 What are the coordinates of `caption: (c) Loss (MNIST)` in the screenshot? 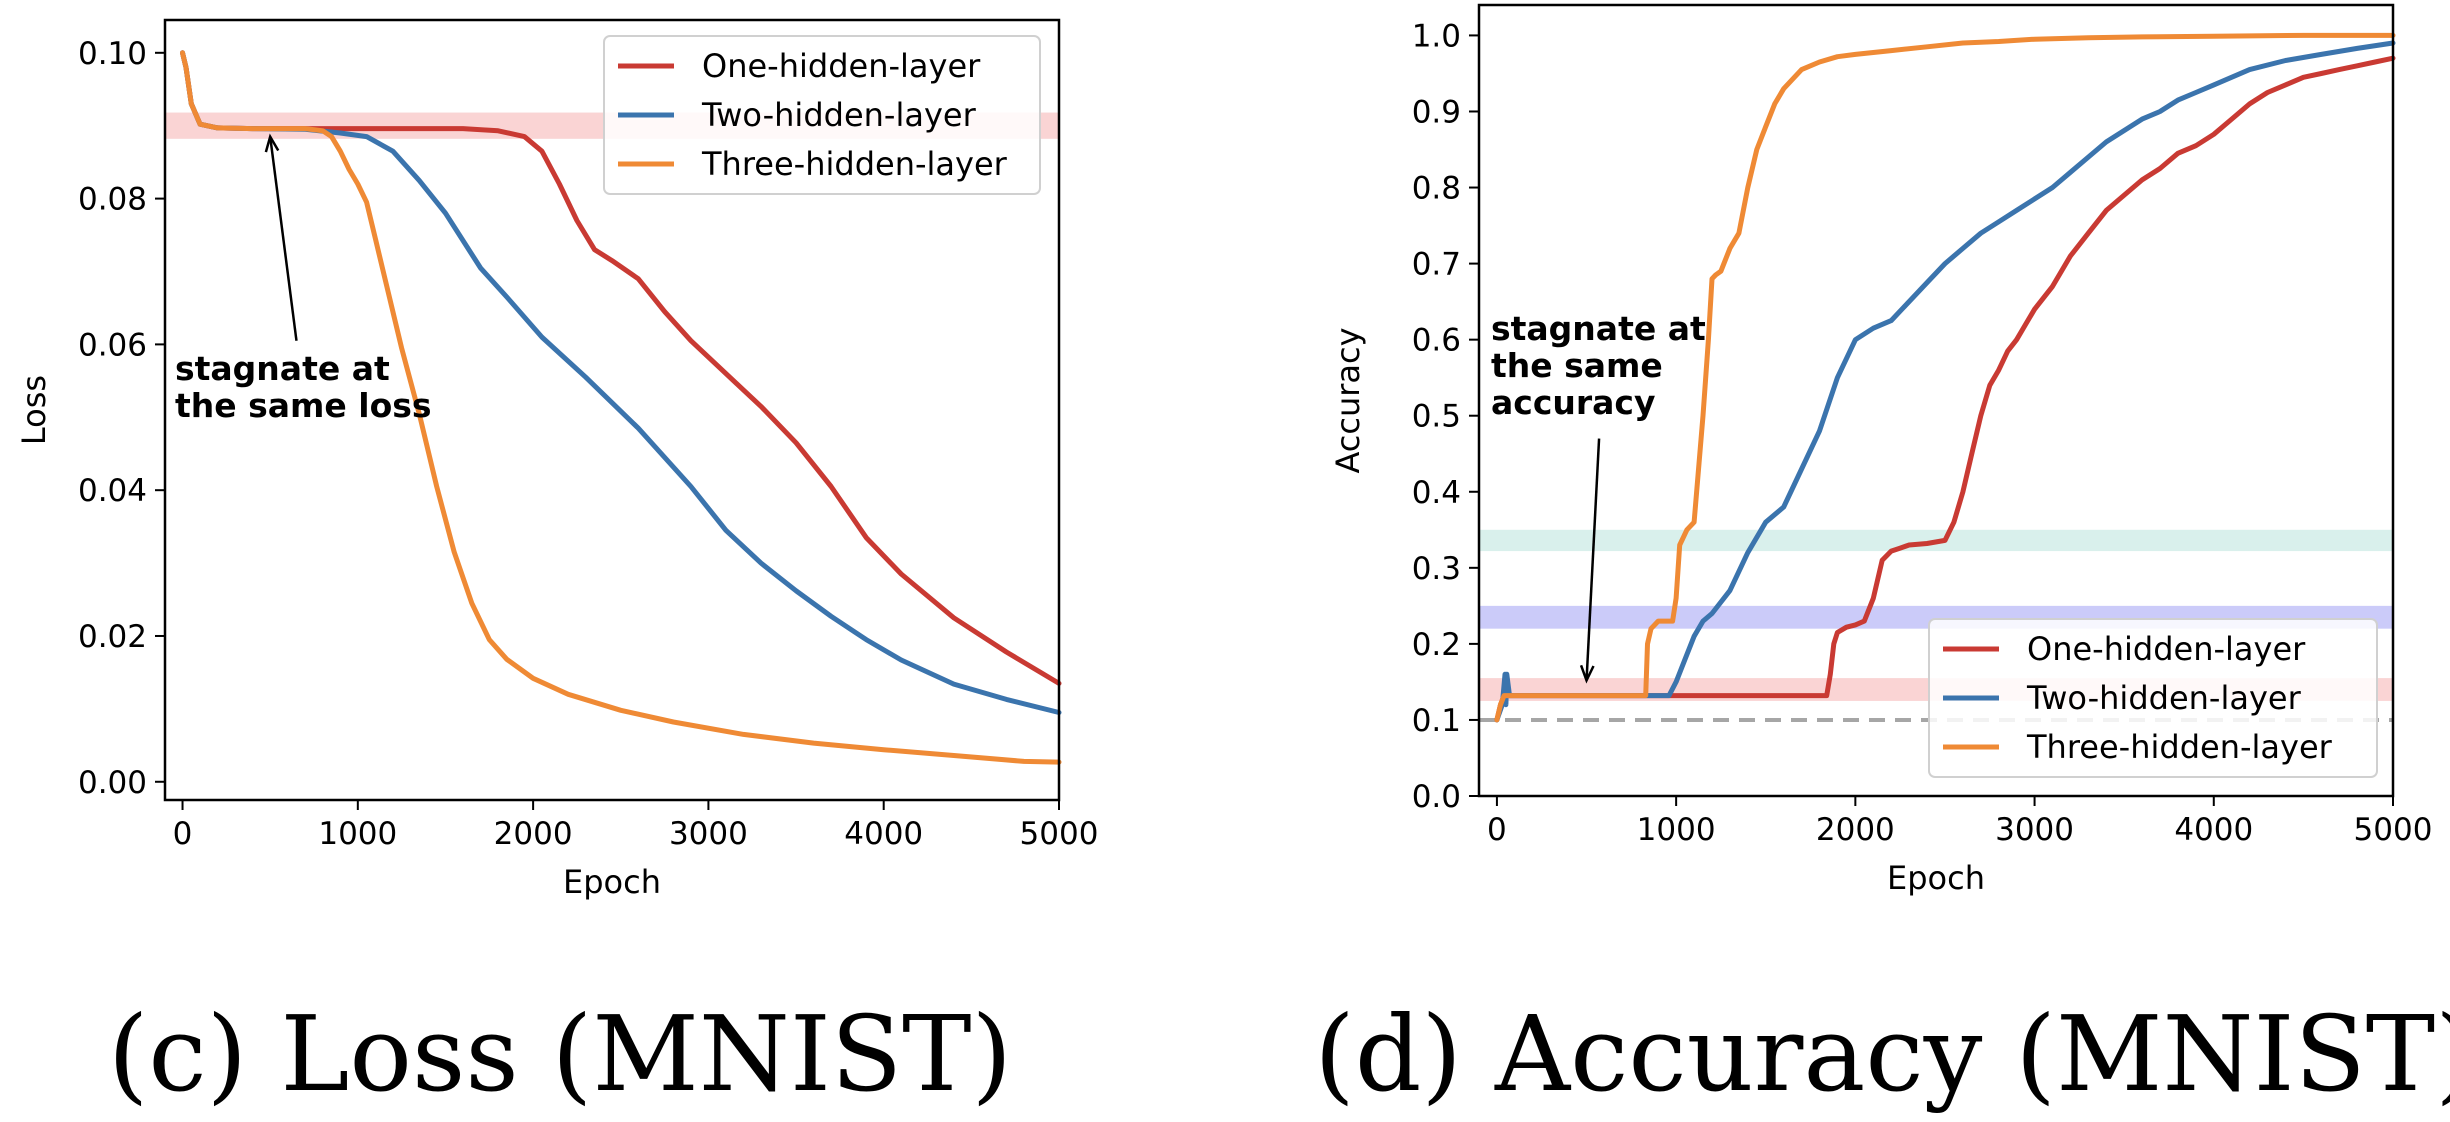 It's located at (560, 1054).